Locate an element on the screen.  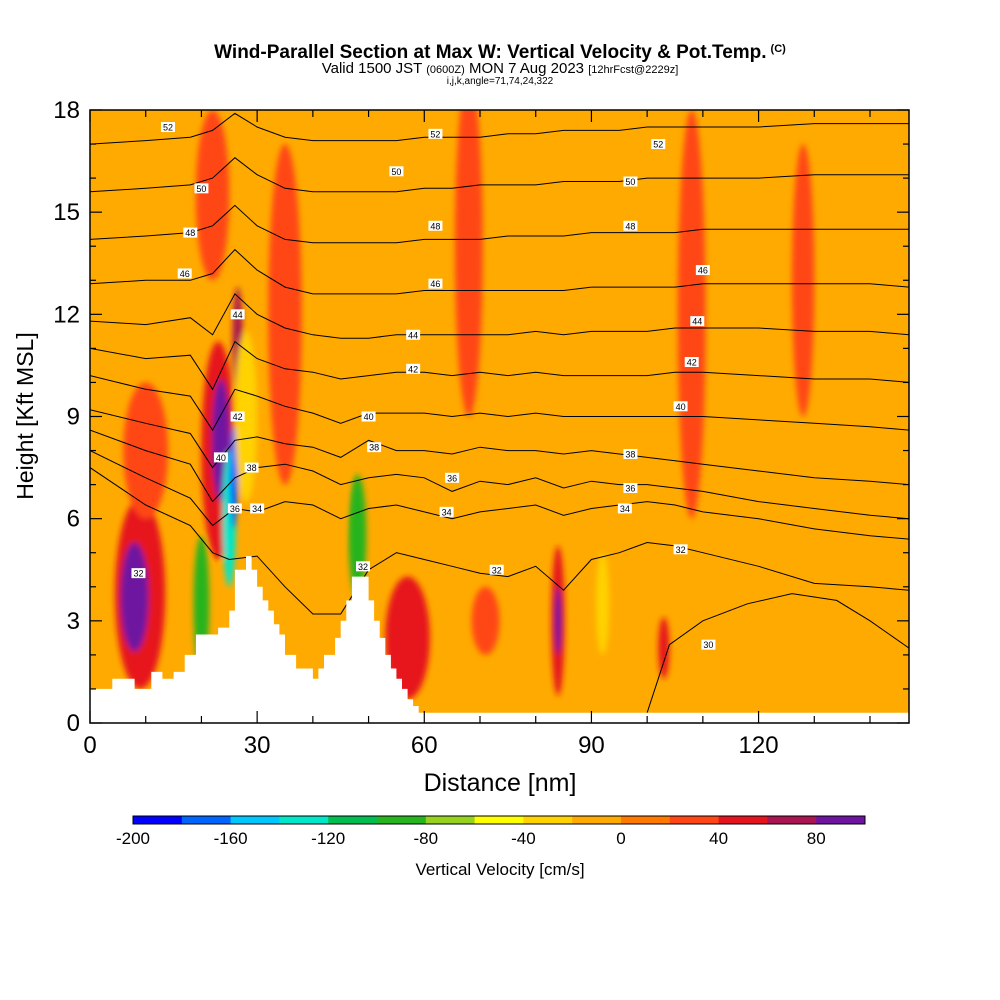
valid-date-text: MON 7 Aug 2023 is located at coordinates (526, 68).